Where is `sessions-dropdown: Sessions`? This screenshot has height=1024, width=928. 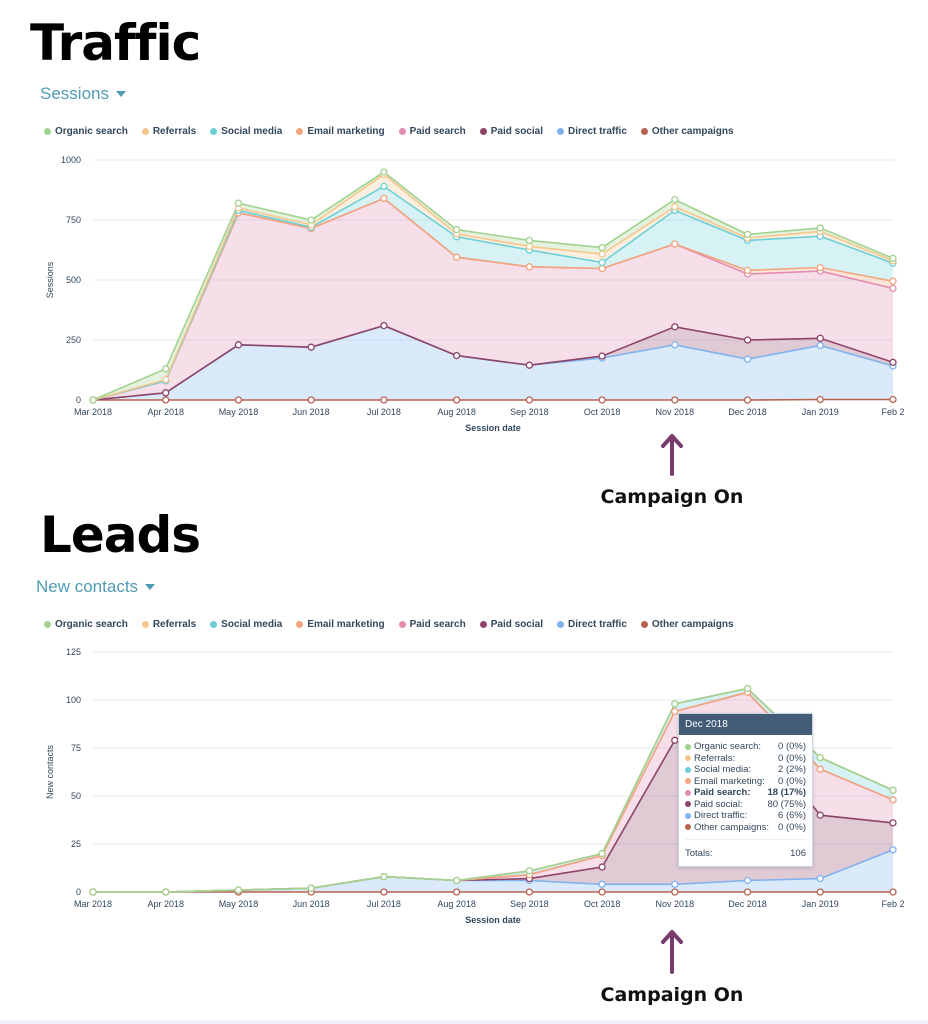 sessions-dropdown: Sessions is located at coordinates (83, 94).